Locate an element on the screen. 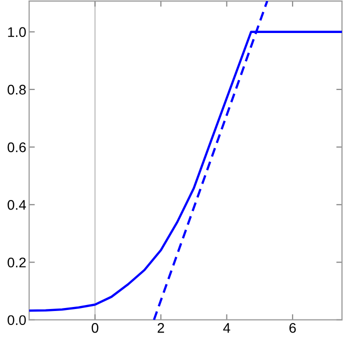 The image size is (343, 341). x-tick-label: 4 is located at coordinates (226, 328).